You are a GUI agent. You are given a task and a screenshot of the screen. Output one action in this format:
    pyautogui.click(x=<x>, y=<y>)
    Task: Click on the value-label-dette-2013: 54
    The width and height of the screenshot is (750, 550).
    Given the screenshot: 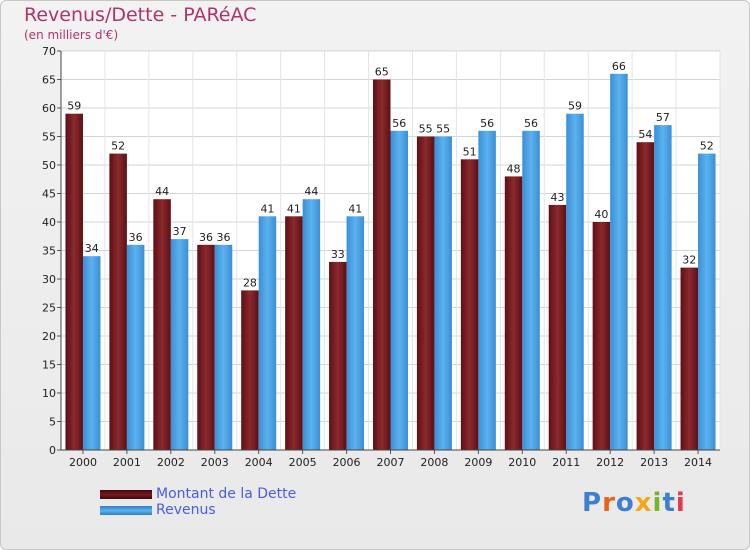 What is the action you would take?
    pyautogui.click(x=645, y=134)
    